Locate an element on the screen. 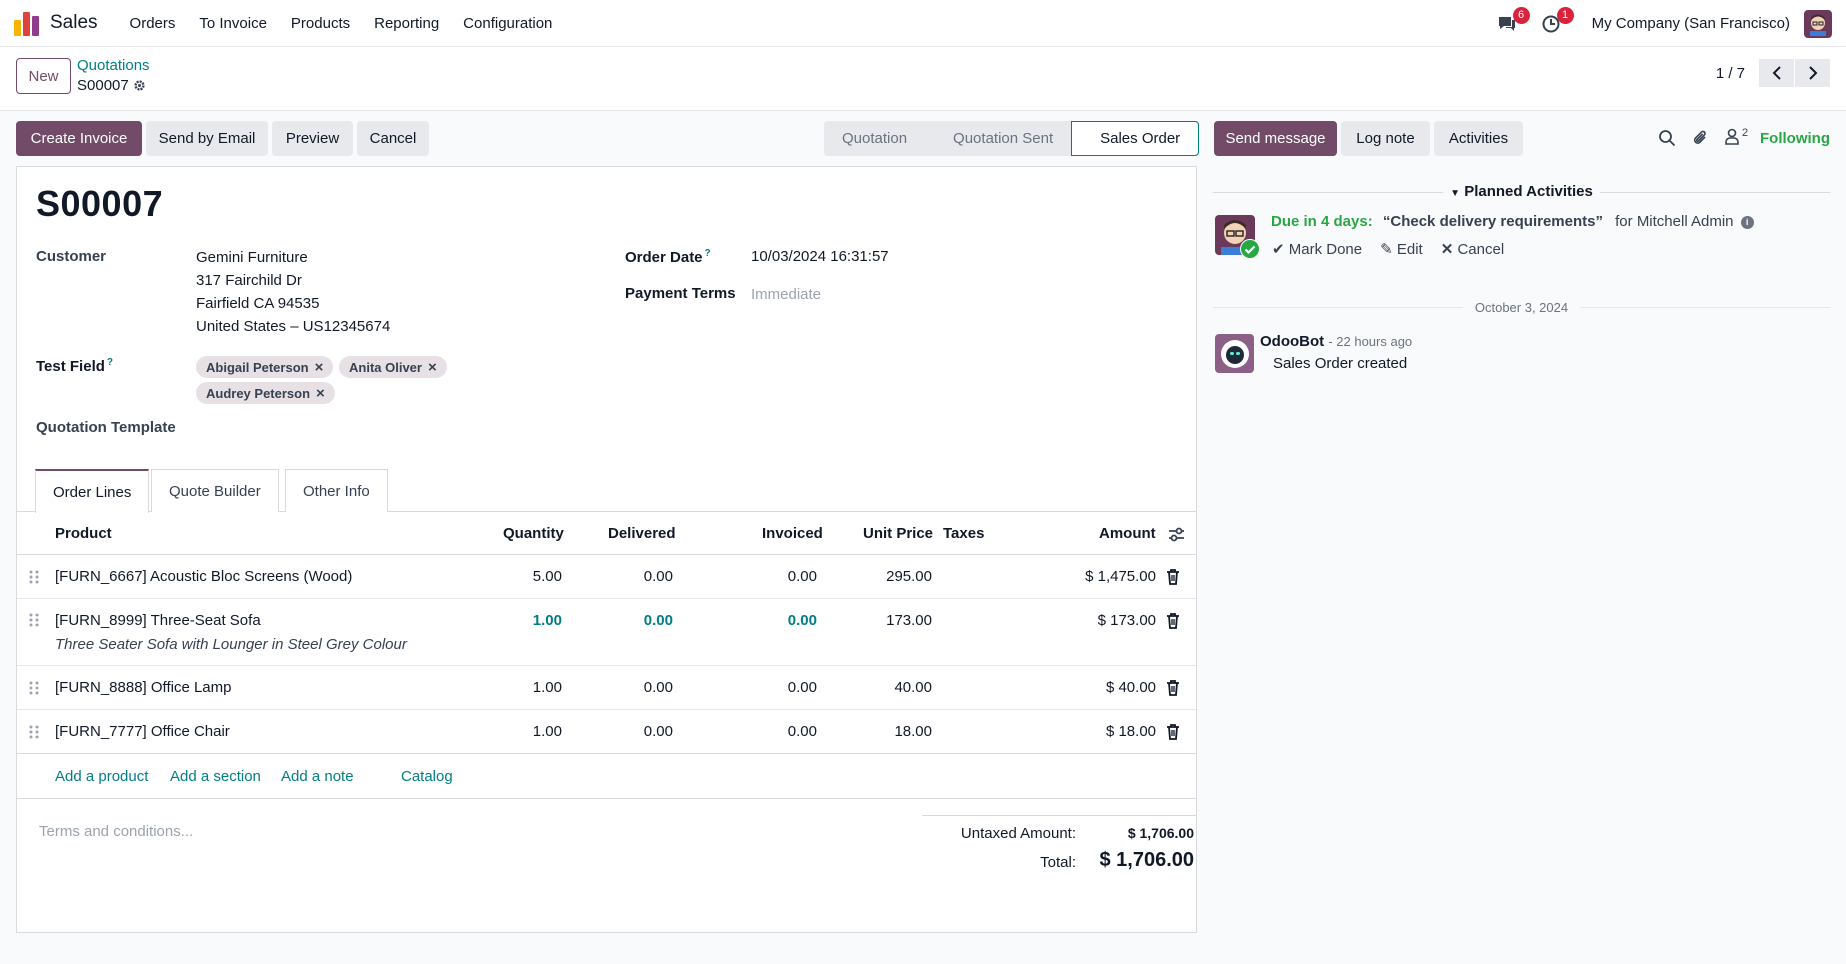  activity-actions: ✔ Mark Done ✎ Edit ✕ Cancel is located at coordinates (1388, 249).